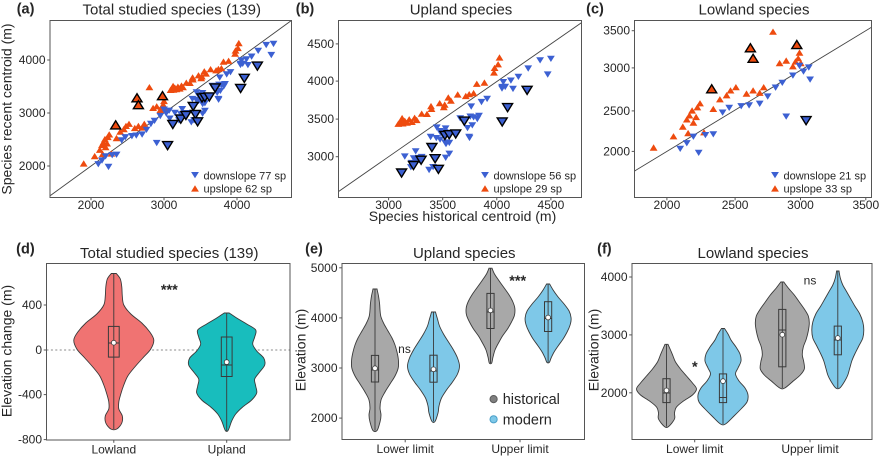 The width and height of the screenshot is (880, 465). What do you see at coordinates (238, 189) in the screenshot?
I see `svg-text: upslope 62 sp` at bounding box center [238, 189].